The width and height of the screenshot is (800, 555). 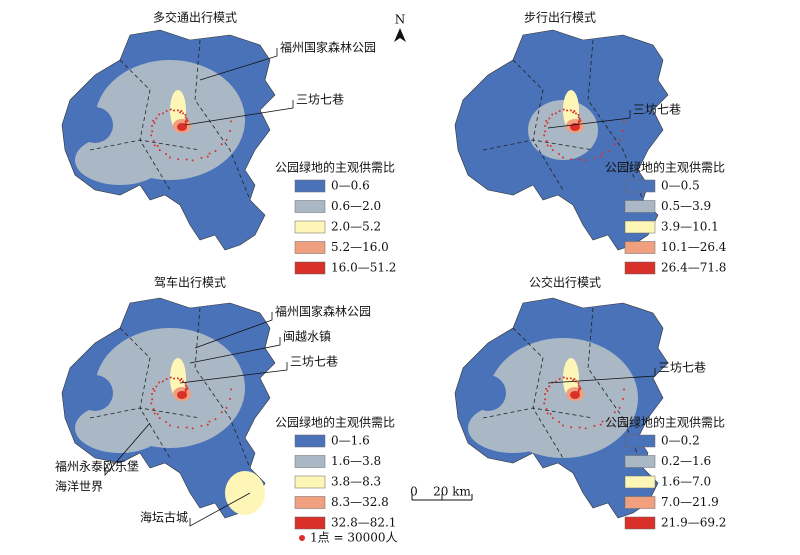 What do you see at coordinates (307, 337) in the screenshot?
I see `place-label: 闽越水镇` at bounding box center [307, 337].